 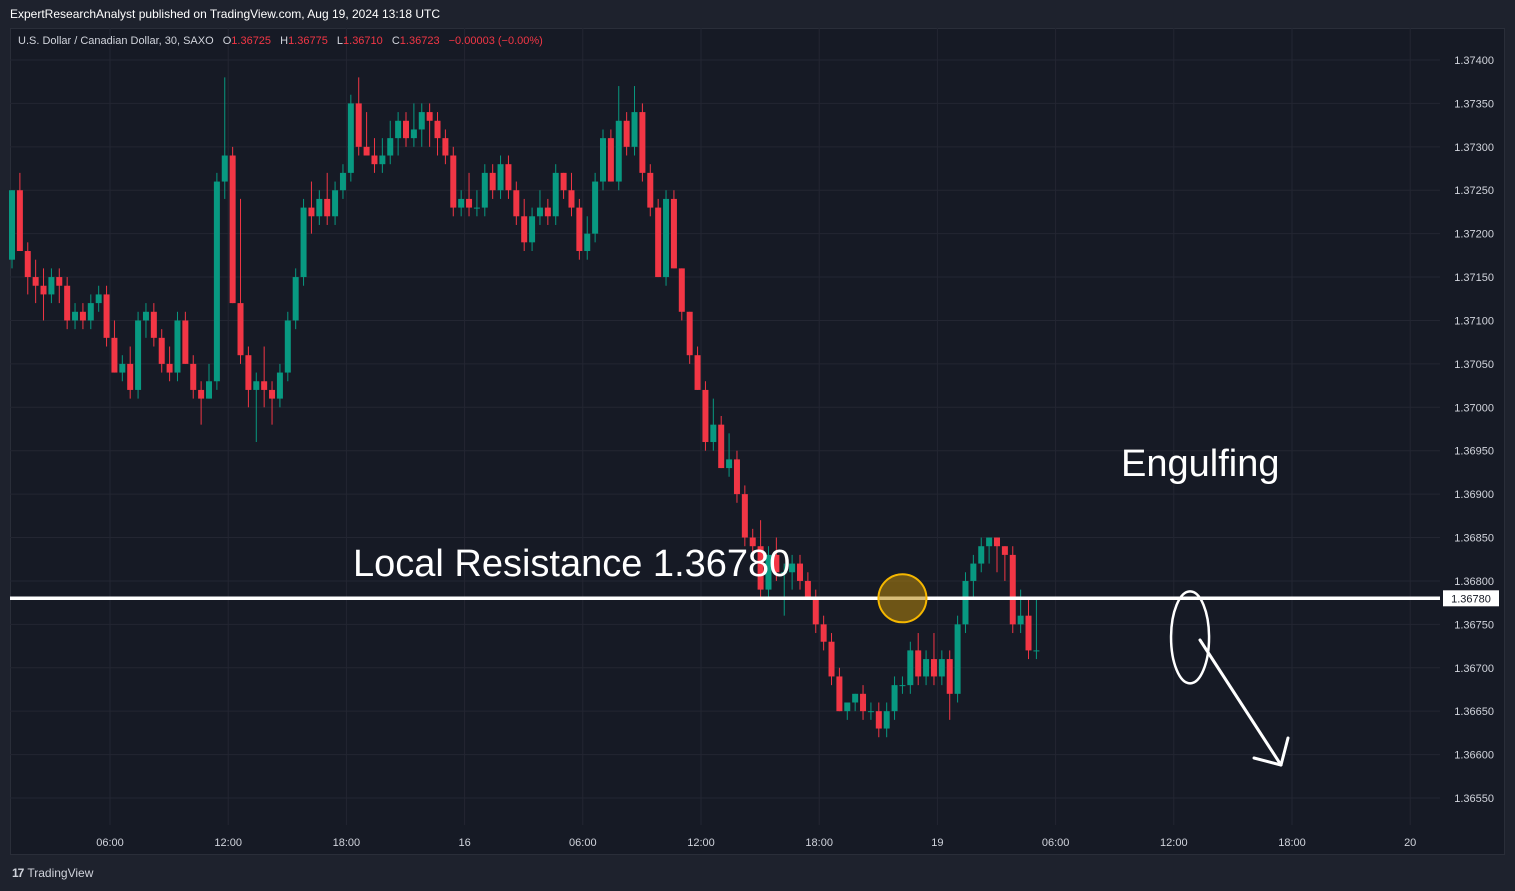 What do you see at coordinates (1190, 637) in the screenshot?
I see `engulfing-highlight-ellipse` at bounding box center [1190, 637].